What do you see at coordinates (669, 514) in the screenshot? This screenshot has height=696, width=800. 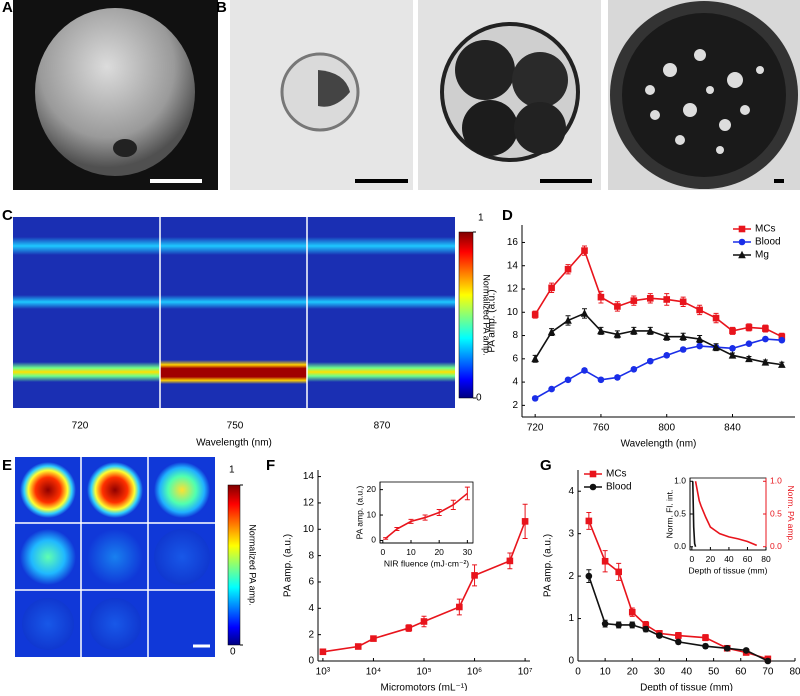 I see `y-axis-label: Norm. Fl. int.` at bounding box center [669, 514].